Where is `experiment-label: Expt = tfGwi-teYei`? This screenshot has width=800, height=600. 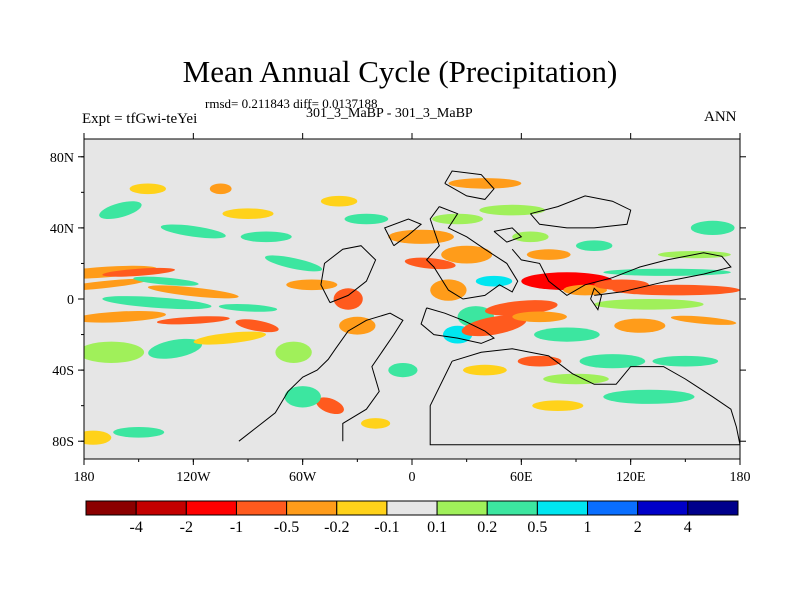
experiment-label: Expt = tfGwi-teYei is located at coordinates (140, 119).